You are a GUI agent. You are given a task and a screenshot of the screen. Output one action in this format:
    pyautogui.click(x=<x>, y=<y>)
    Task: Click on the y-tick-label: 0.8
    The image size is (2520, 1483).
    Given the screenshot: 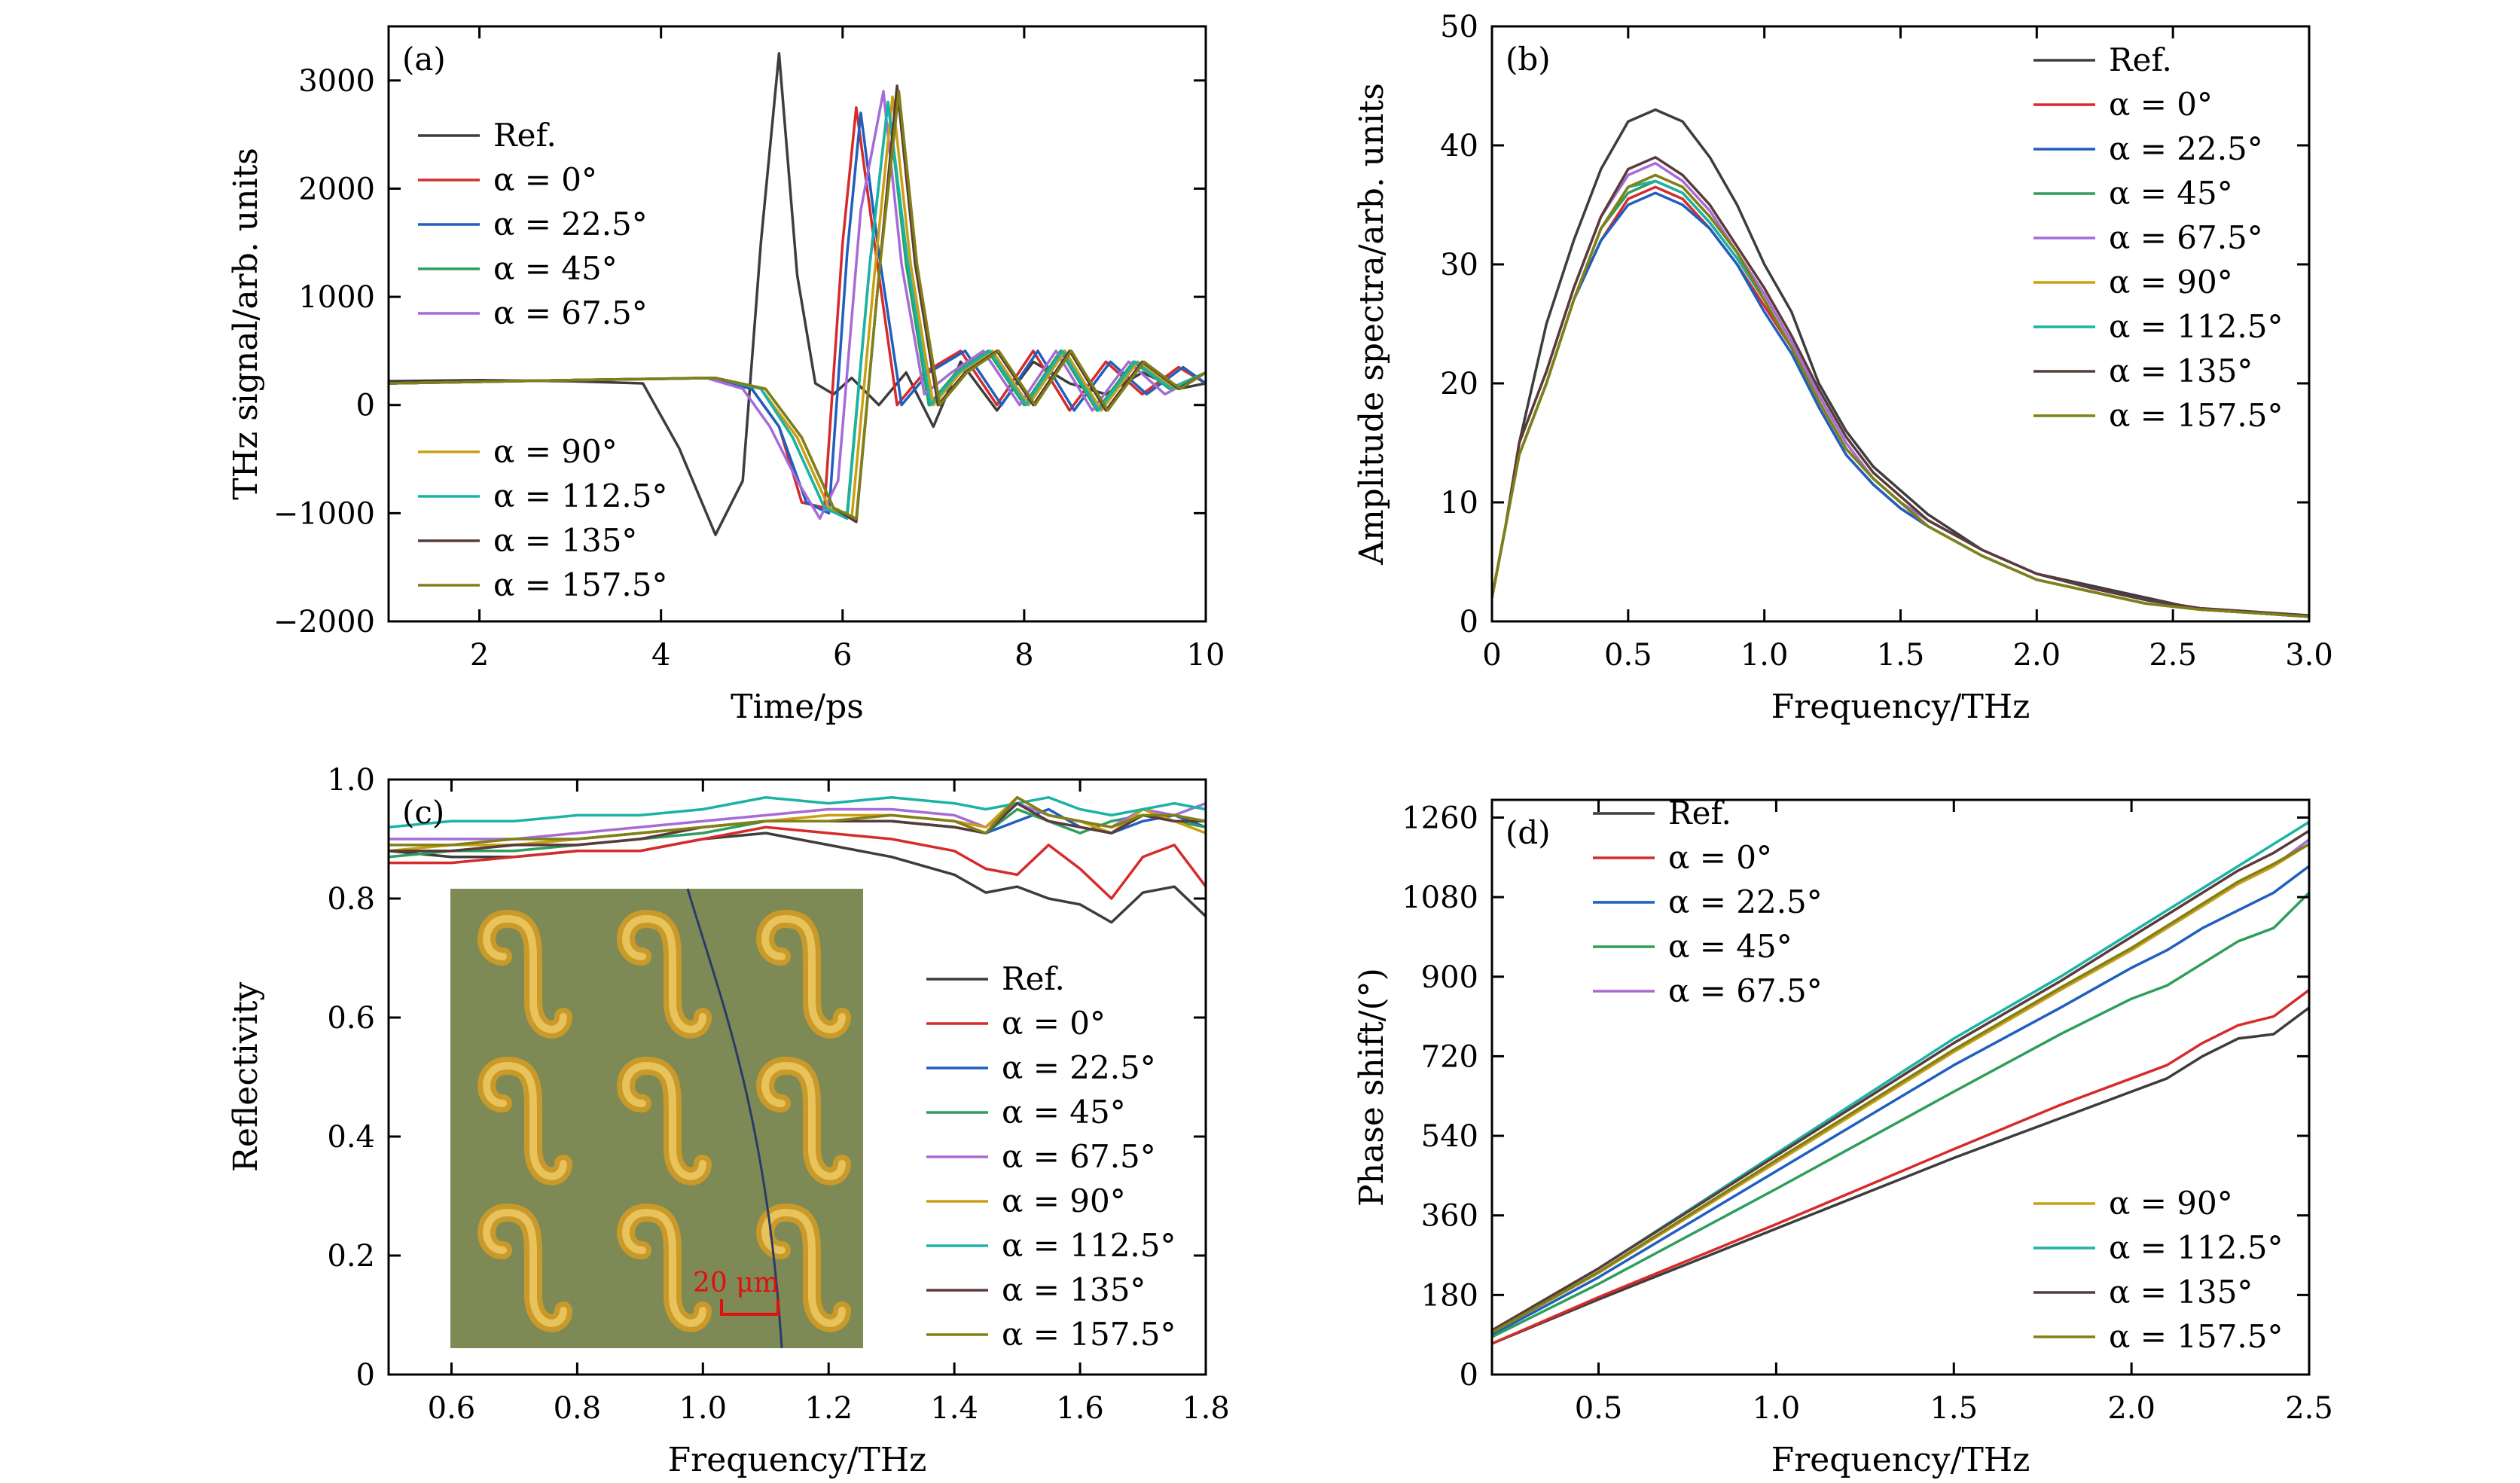 What is the action you would take?
    pyautogui.click(x=351, y=899)
    